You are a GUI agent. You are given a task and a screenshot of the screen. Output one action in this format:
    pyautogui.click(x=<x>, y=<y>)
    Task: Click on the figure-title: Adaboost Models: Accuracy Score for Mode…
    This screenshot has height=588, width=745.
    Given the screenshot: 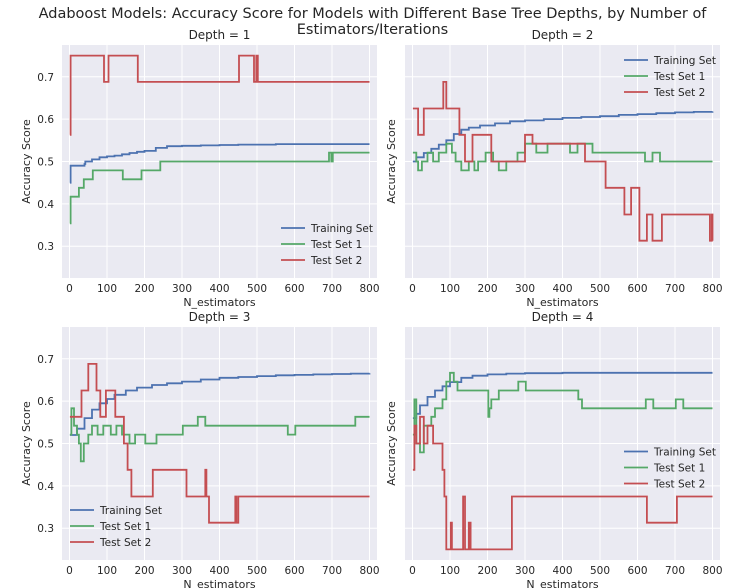 What is the action you would take?
    pyautogui.click(x=372, y=22)
    